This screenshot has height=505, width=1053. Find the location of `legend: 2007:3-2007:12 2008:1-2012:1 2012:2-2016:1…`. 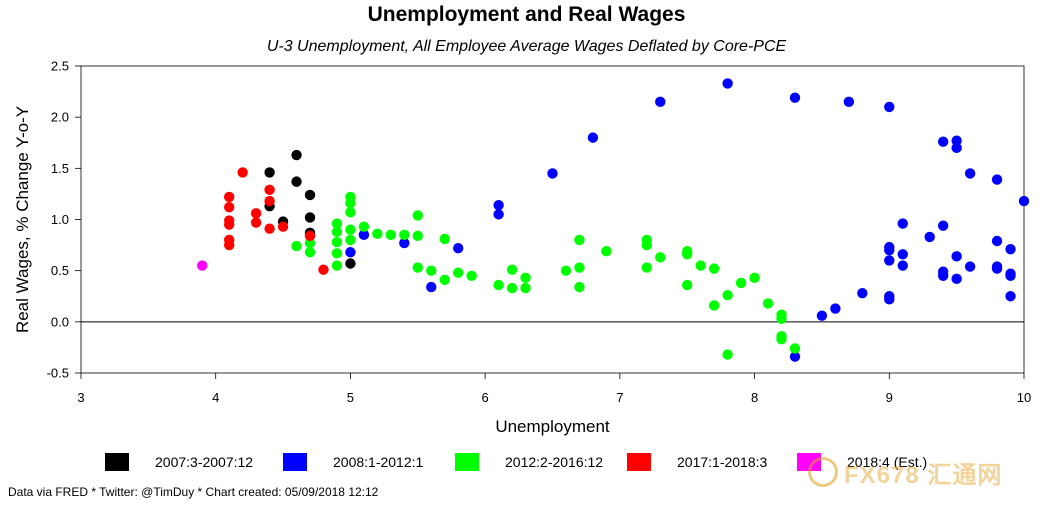

legend: 2007:3-2007:12 2008:1-2012:1 2012:2-2016:1… is located at coordinates (516, 462).